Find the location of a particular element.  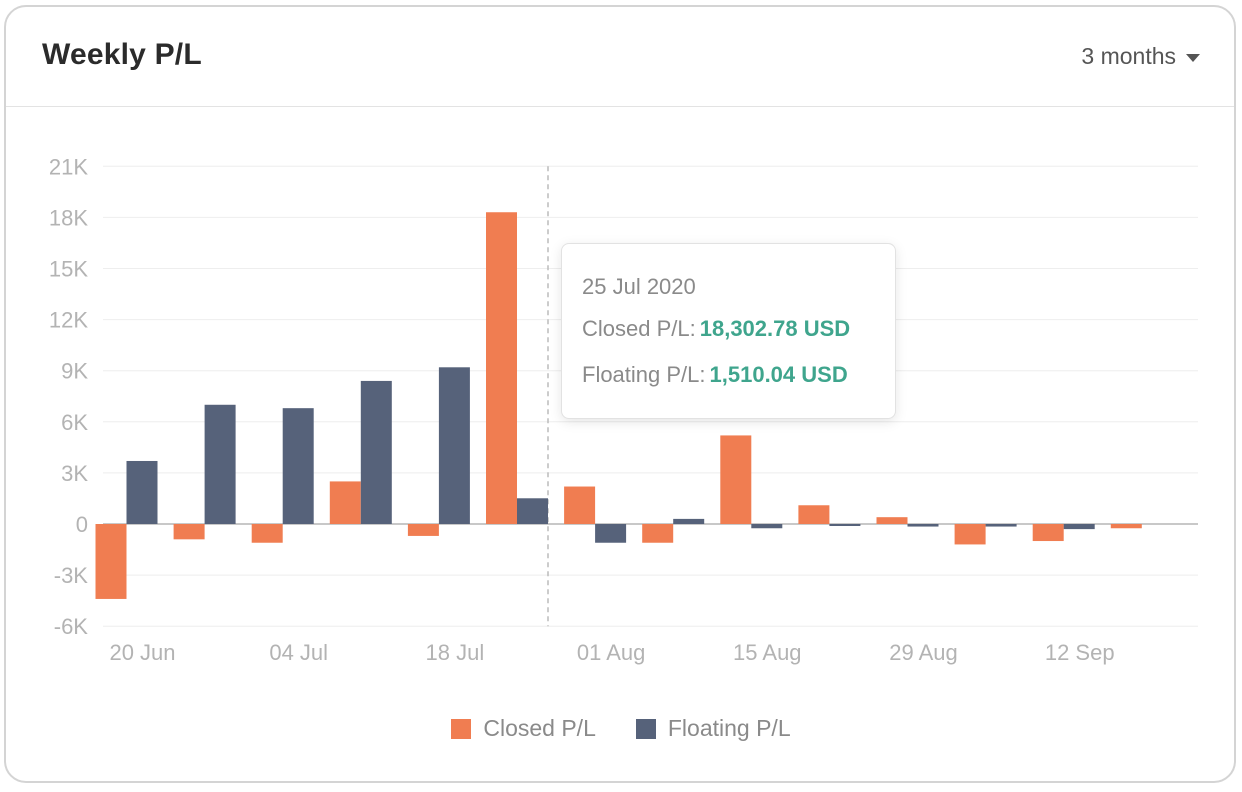

legend-label-closed: Closed P/L is located at coordinates (539, 728).